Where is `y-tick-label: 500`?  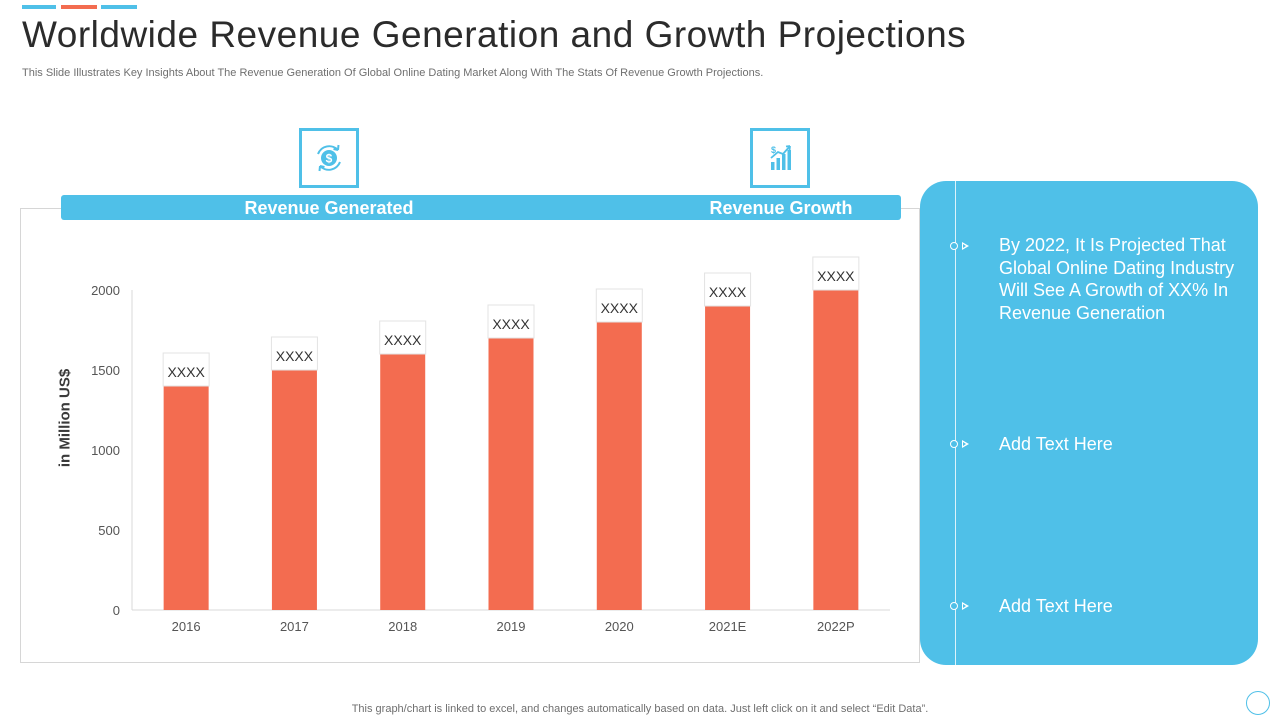
y-tick-label: 500 is located at coordinates (109, 530).